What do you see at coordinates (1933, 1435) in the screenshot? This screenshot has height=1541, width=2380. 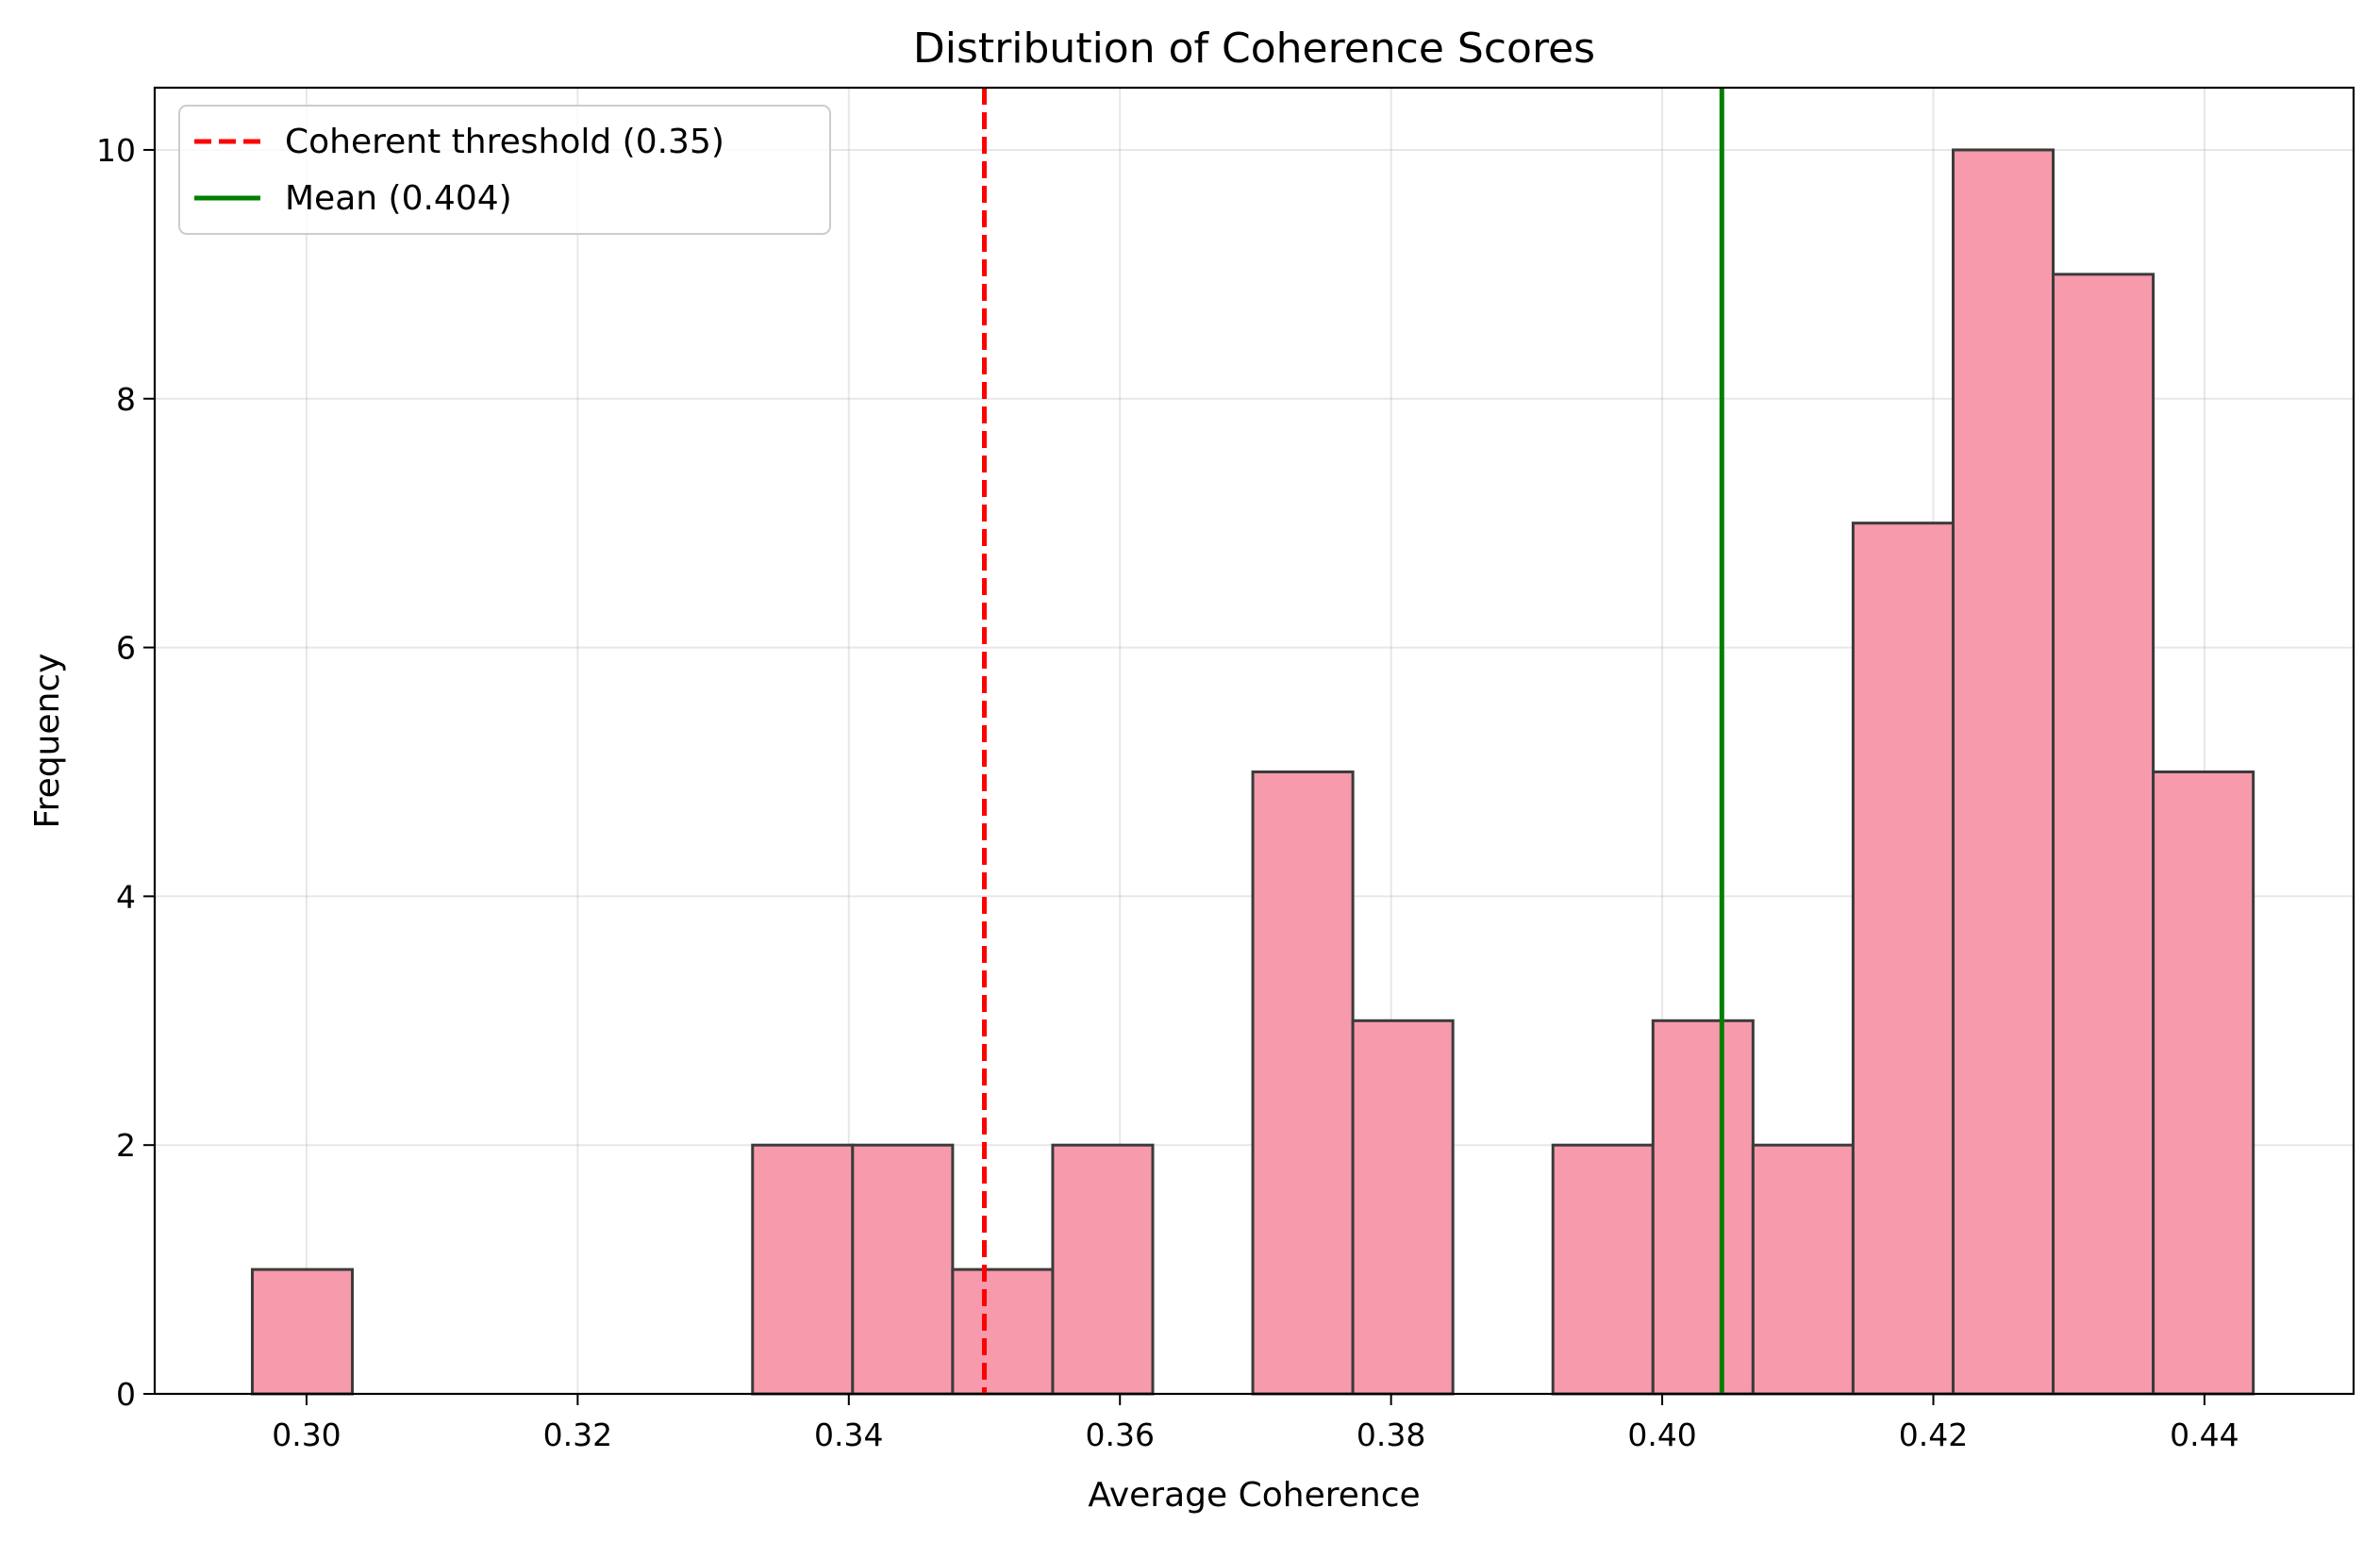 I see `x-tick-label-6: 0.42` at bounding box center [1933, 1435].